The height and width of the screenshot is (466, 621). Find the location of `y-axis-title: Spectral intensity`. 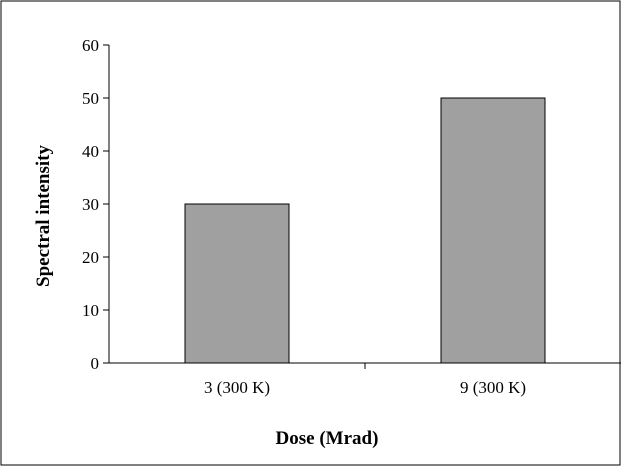

y-axis-title: Spectral intensity is located at coordinates (43, 216).